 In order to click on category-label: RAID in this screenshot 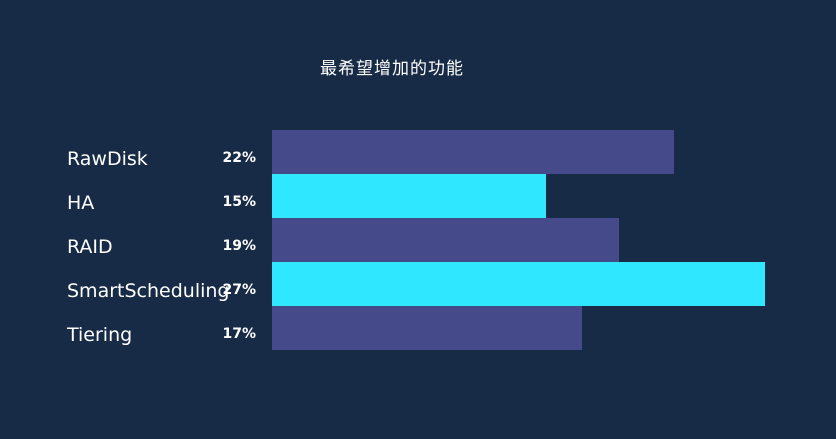, I will do `click(90, 247)`.